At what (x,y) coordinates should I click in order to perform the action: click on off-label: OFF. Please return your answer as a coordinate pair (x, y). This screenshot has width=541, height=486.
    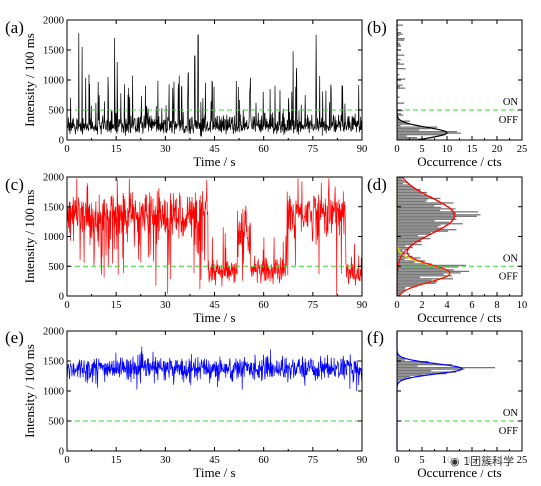
    Looking at the image, I should click on (508, 276).